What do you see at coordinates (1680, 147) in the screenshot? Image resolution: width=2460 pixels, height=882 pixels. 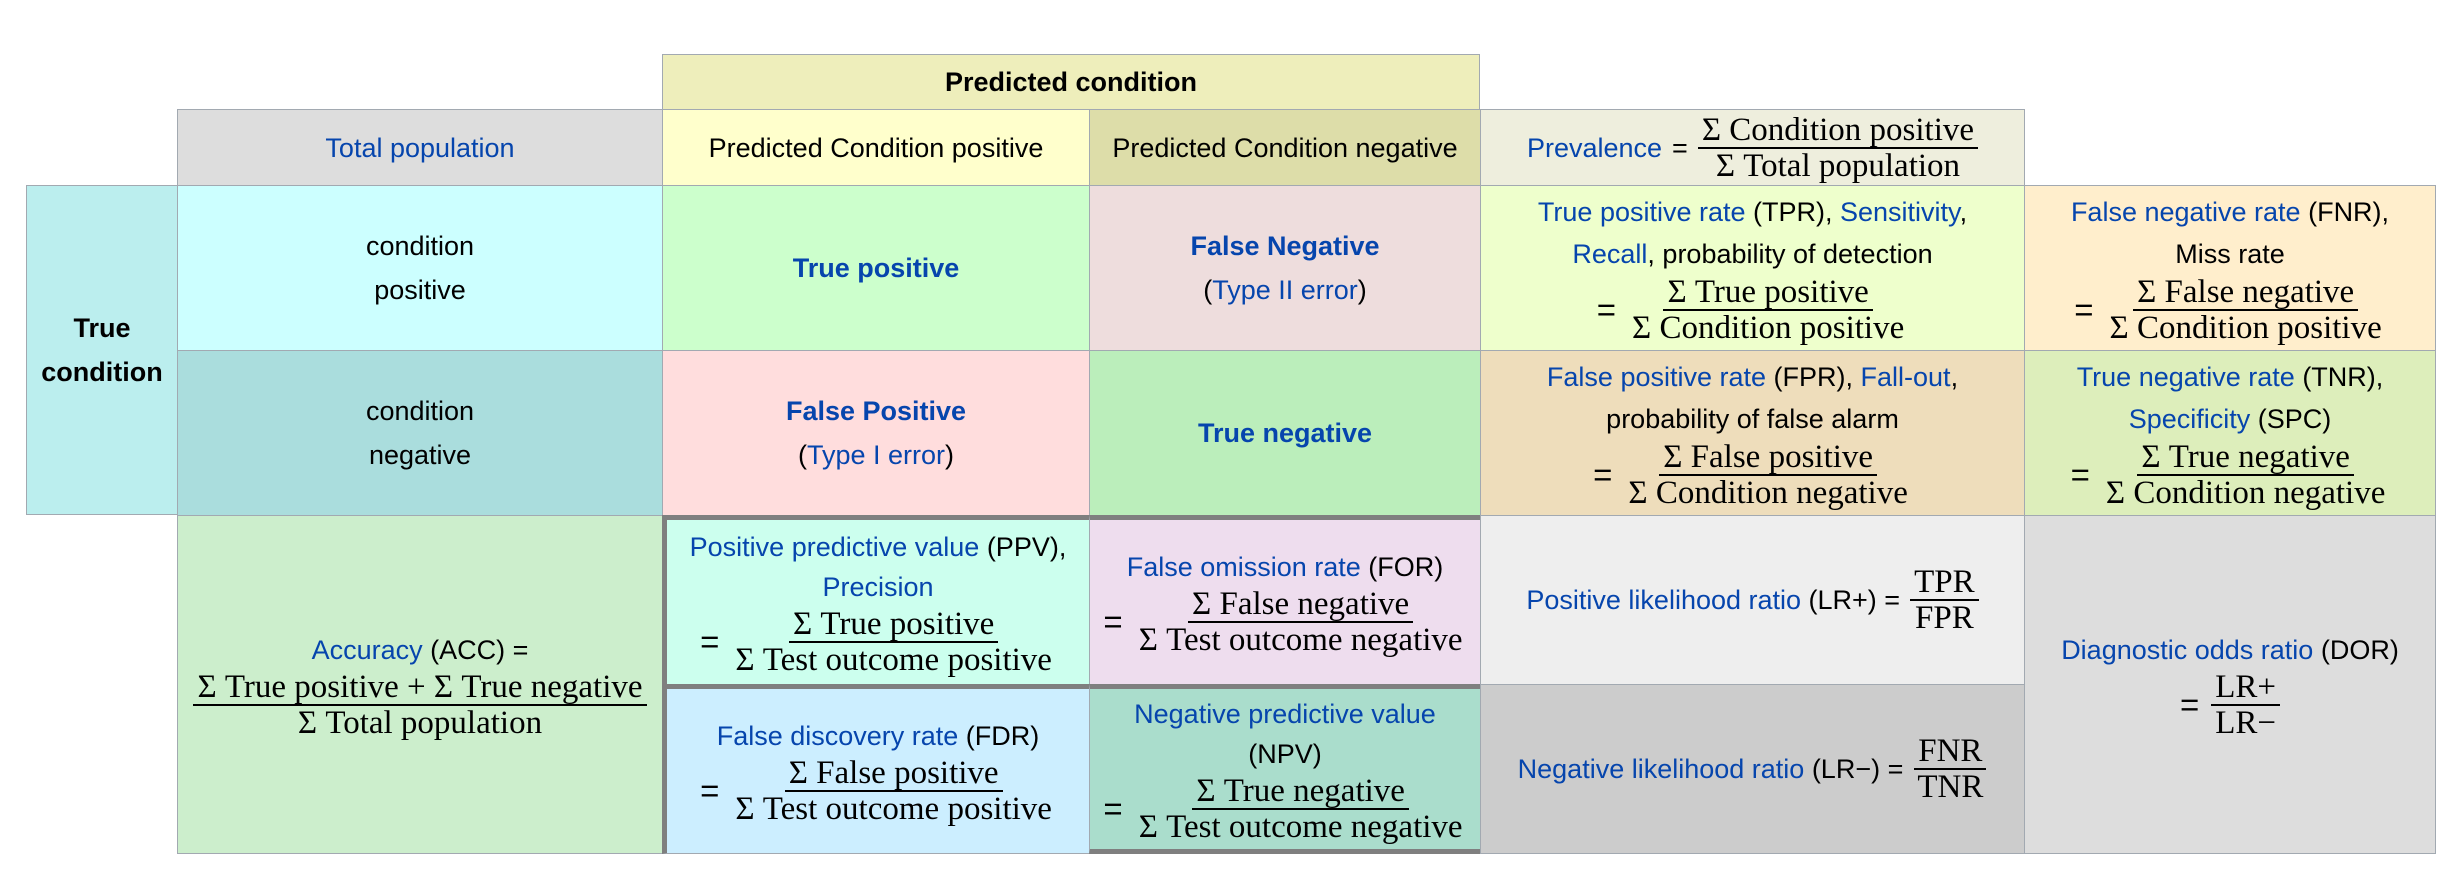 I see `prevalence-equals: =` at bounding box center [1680, 147].